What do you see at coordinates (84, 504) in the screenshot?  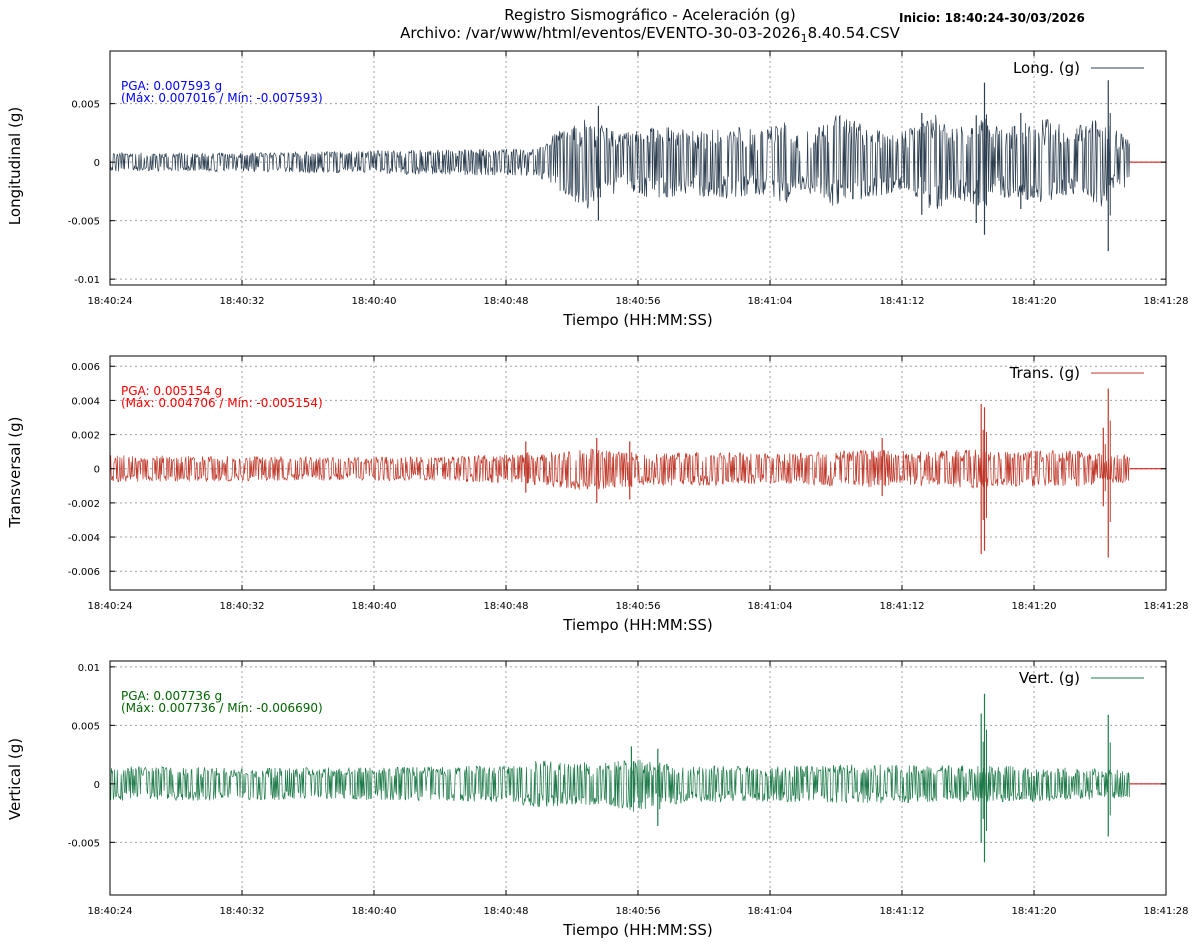 I see `y-tick-label: -0.002` at bounding box center [84, 504].